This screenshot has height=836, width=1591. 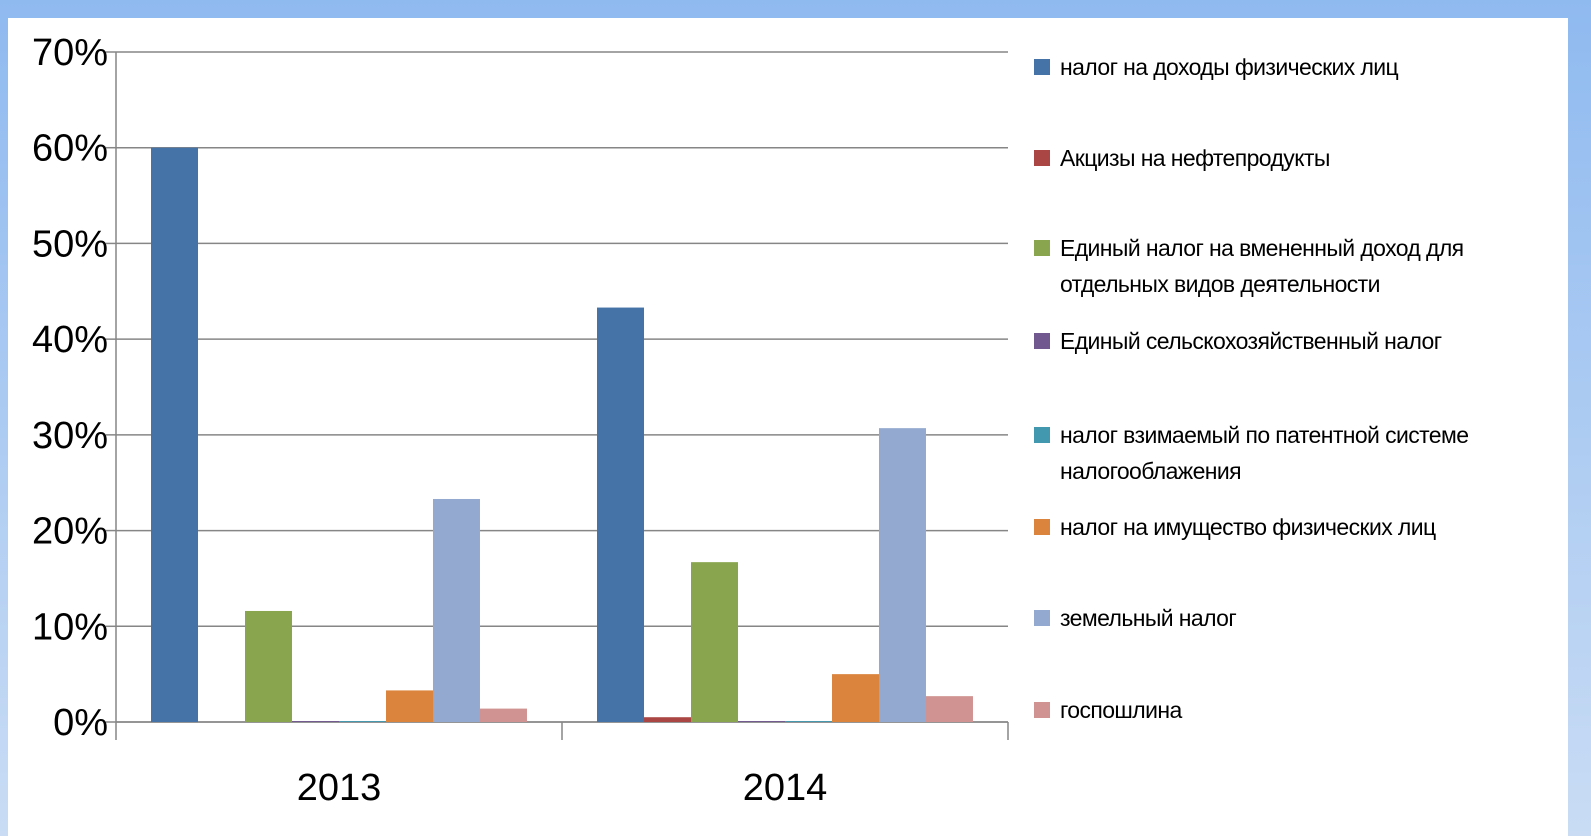 I want to click on legend-label: налог на доходы физических лиц, so click(x=1229, y=67).